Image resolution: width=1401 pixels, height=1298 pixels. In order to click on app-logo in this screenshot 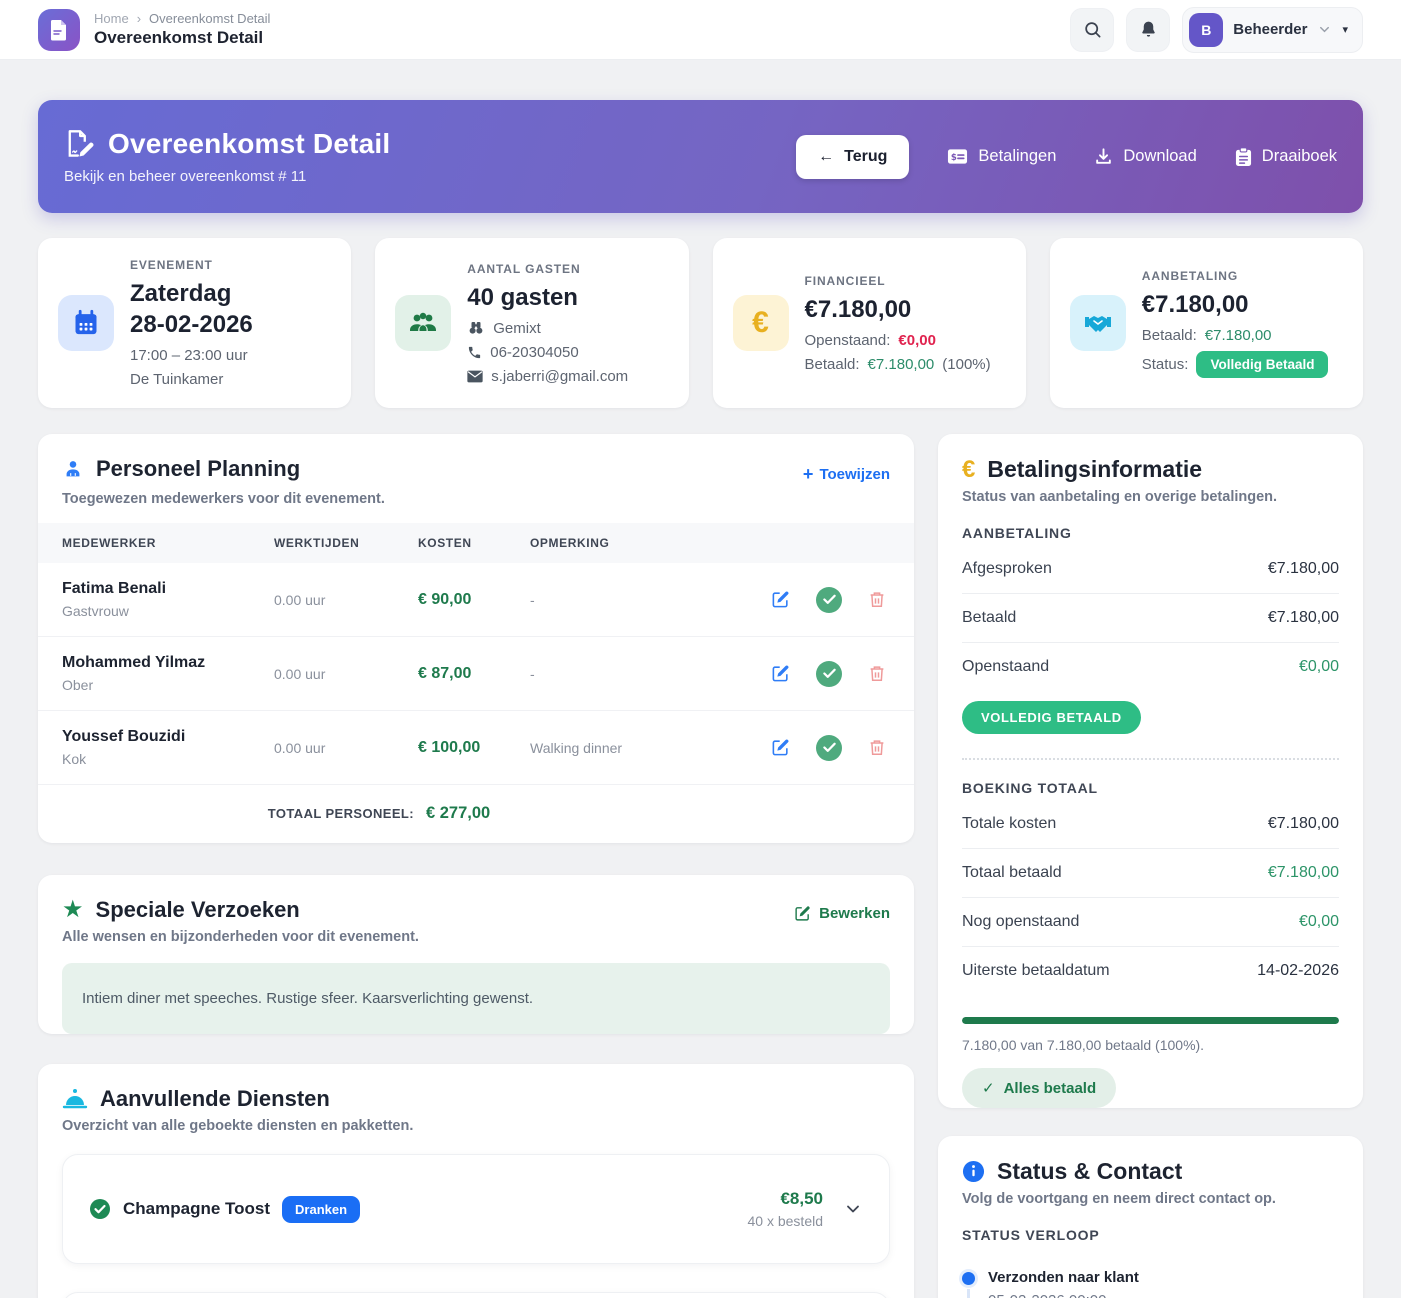, I will do `click(59, 29)`.